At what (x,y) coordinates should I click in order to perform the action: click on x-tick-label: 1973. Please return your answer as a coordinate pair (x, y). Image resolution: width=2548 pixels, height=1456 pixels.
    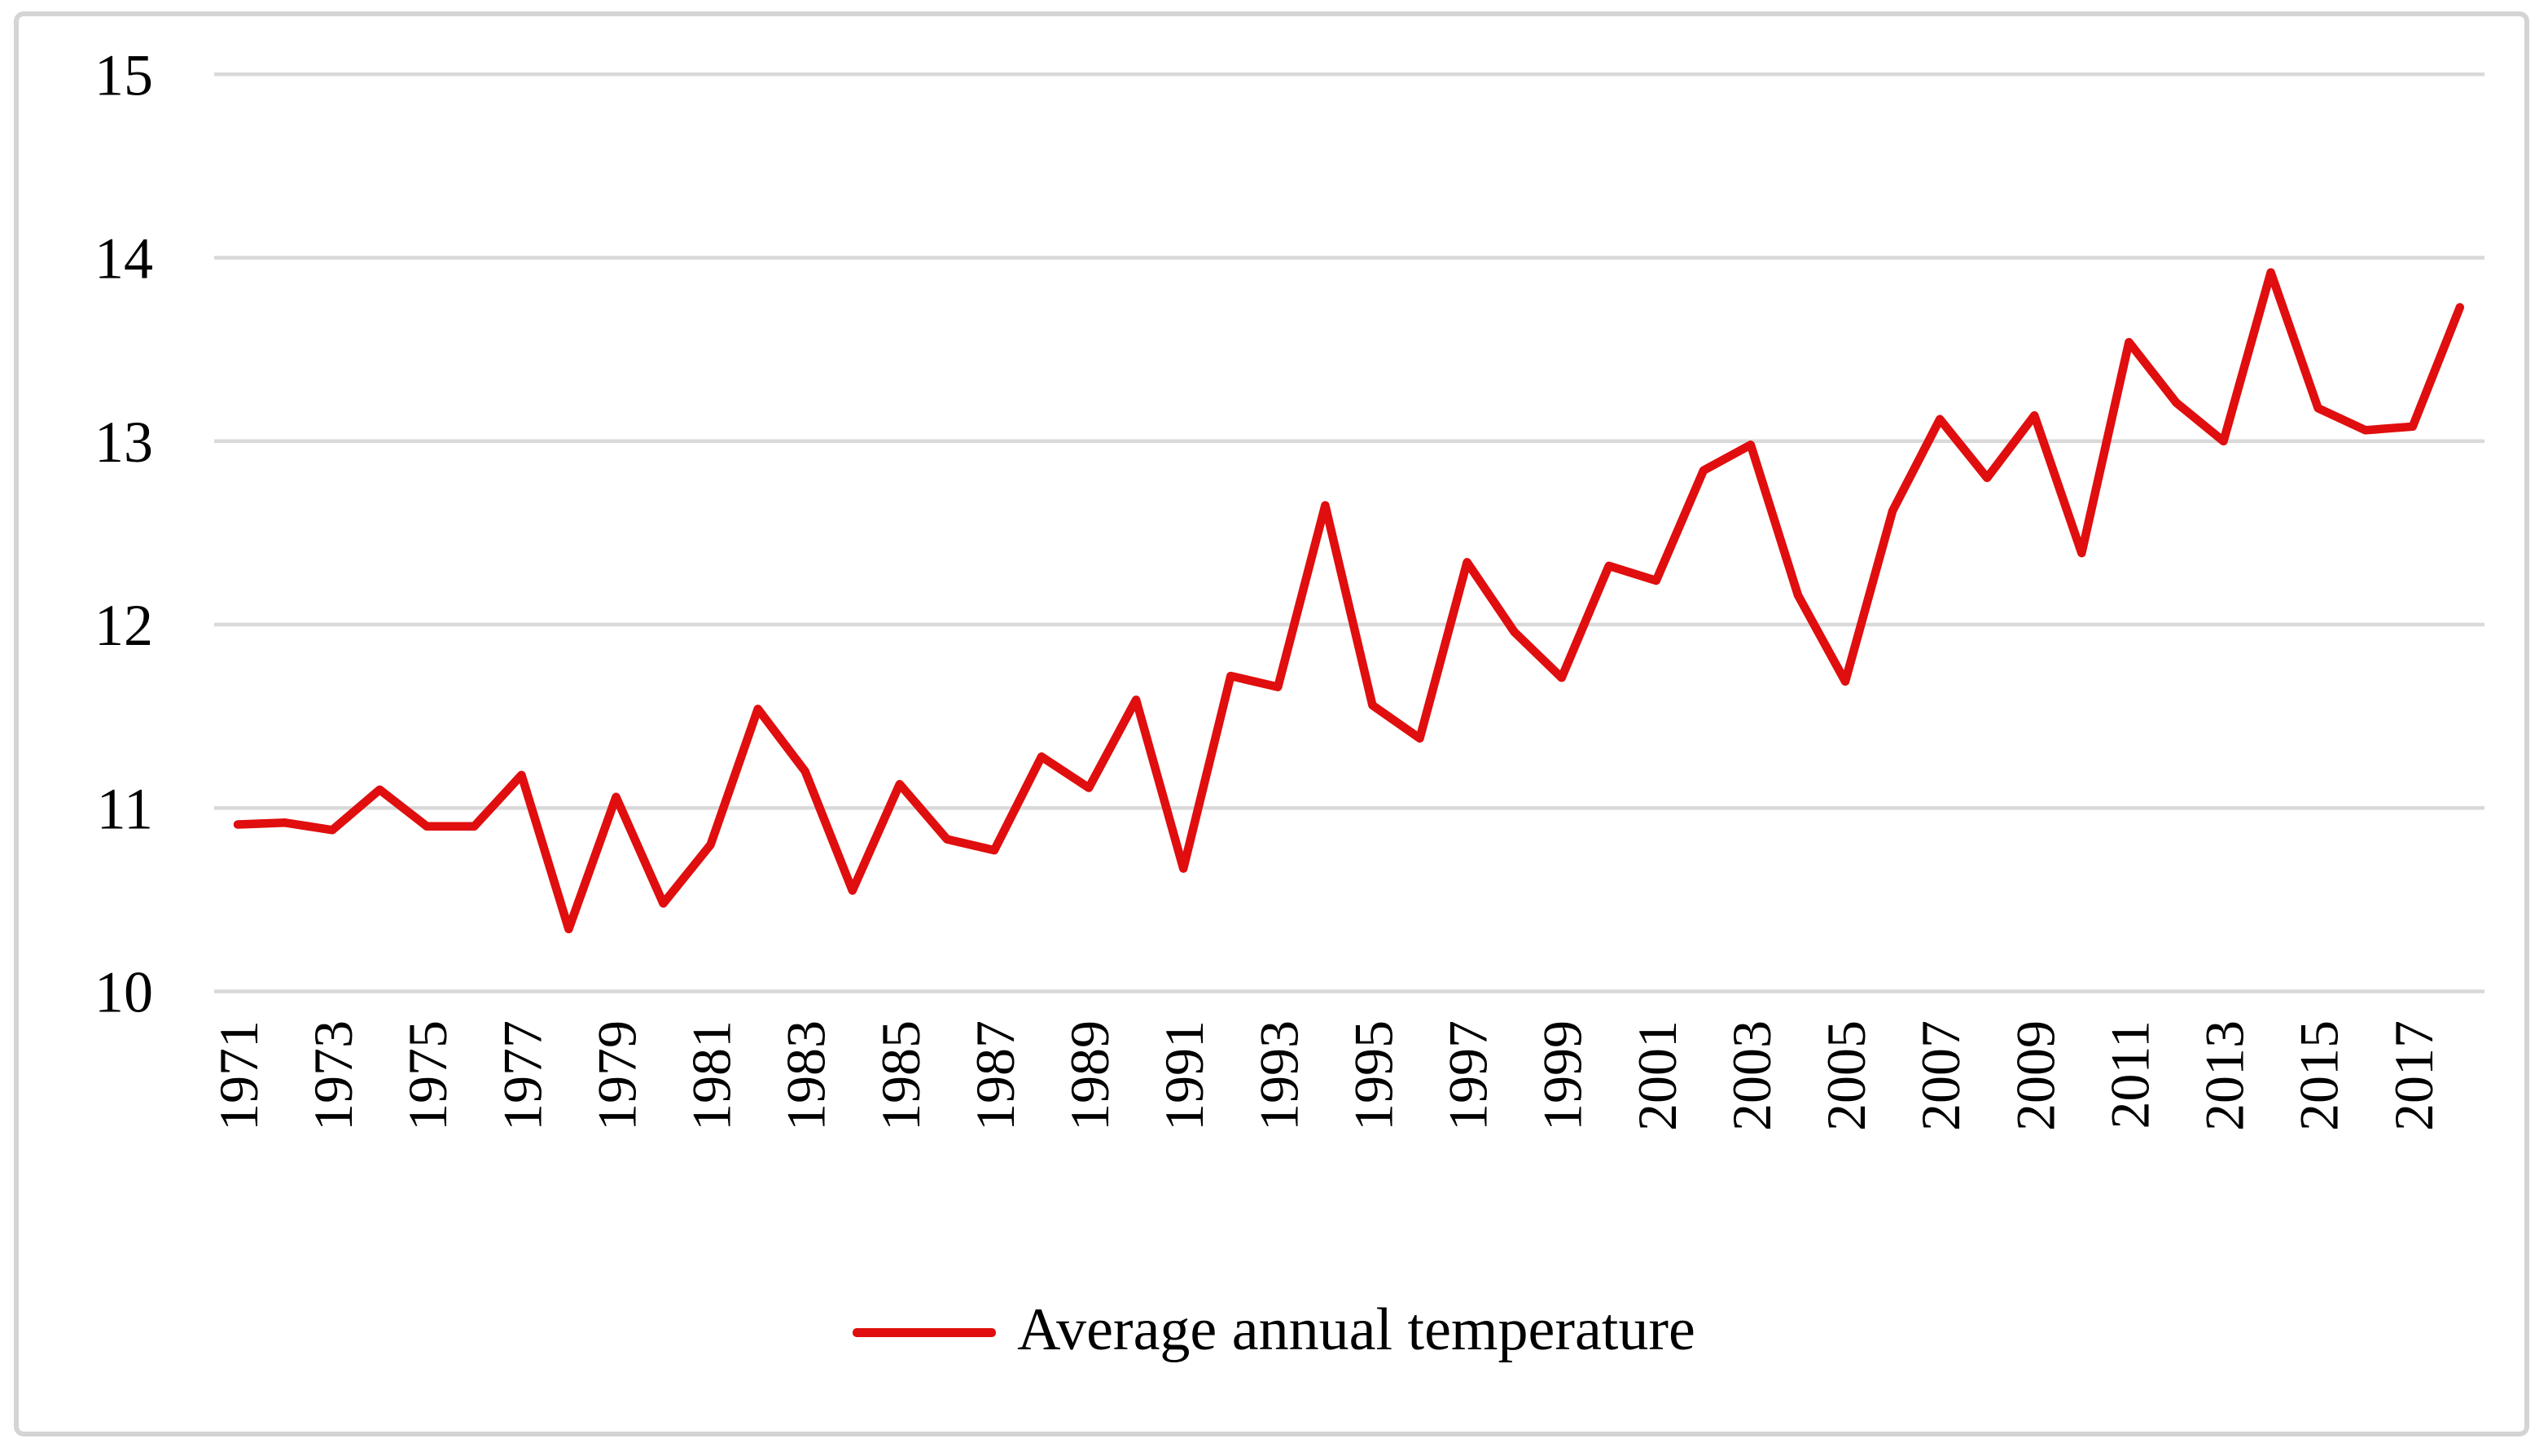
    Looking at the image, I should click on (333, 1075).